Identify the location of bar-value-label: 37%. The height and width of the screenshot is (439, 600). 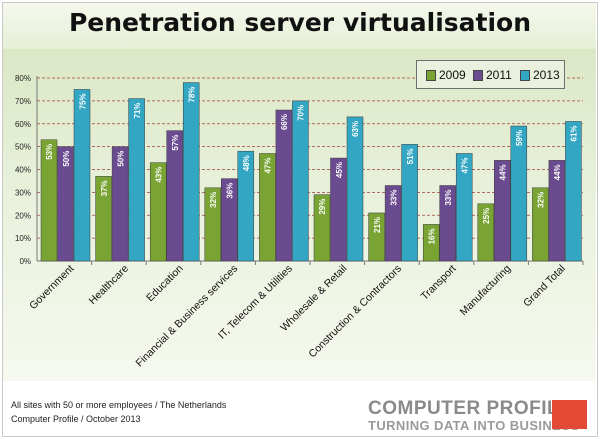
(104, 188).